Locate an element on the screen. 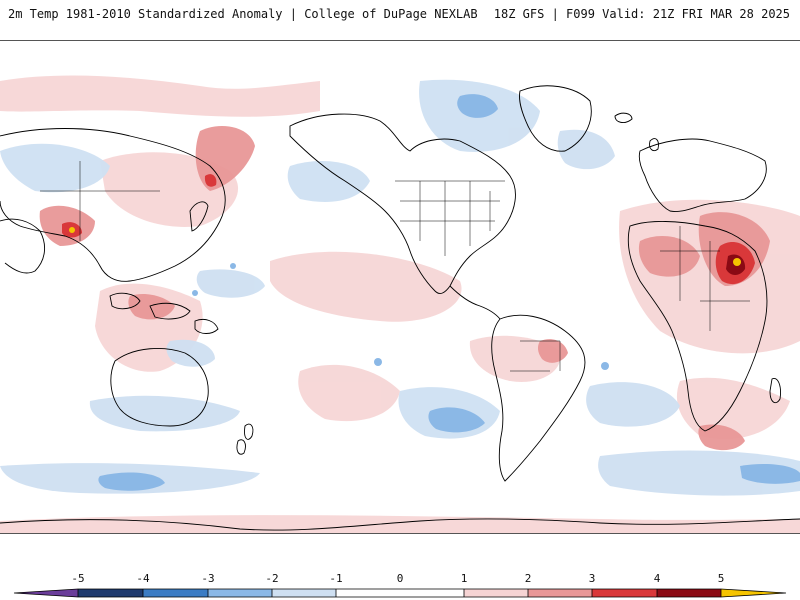 The width and height of the screenshot is (800, 600). tick-label-neg2: -2 is located at coordinates (271, 578).